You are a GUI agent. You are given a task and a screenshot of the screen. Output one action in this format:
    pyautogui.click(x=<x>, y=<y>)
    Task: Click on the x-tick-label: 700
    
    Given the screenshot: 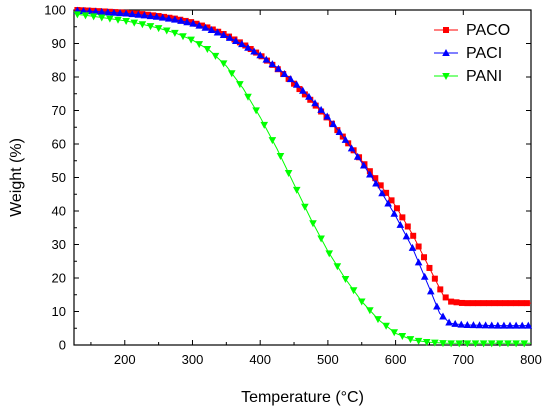 What is the action you would take?
    pyautogui.click(x=463, y=359)
    